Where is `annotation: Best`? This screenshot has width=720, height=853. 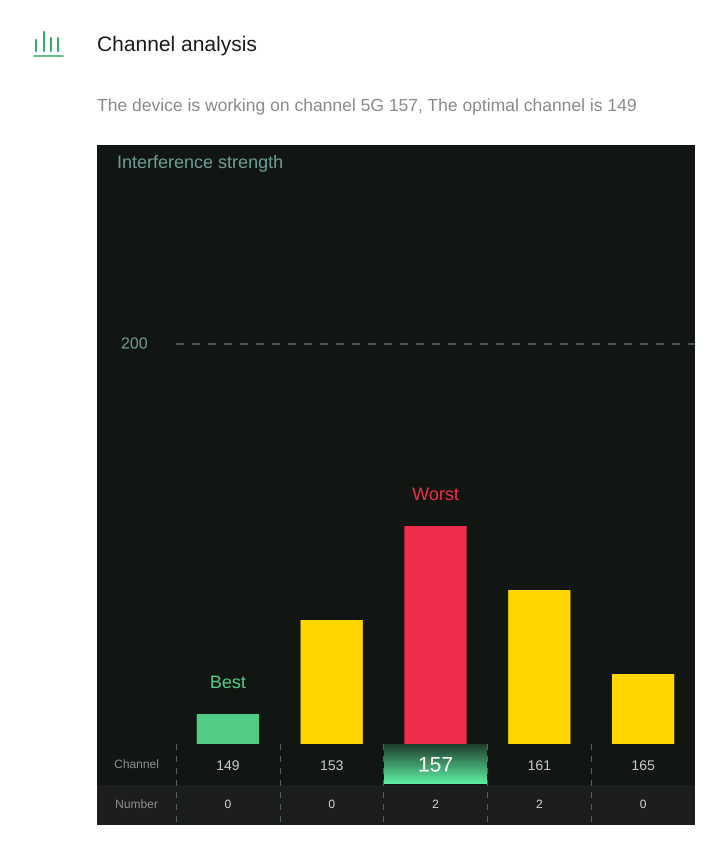 annotation: Best is located at coordinates (228, 682).